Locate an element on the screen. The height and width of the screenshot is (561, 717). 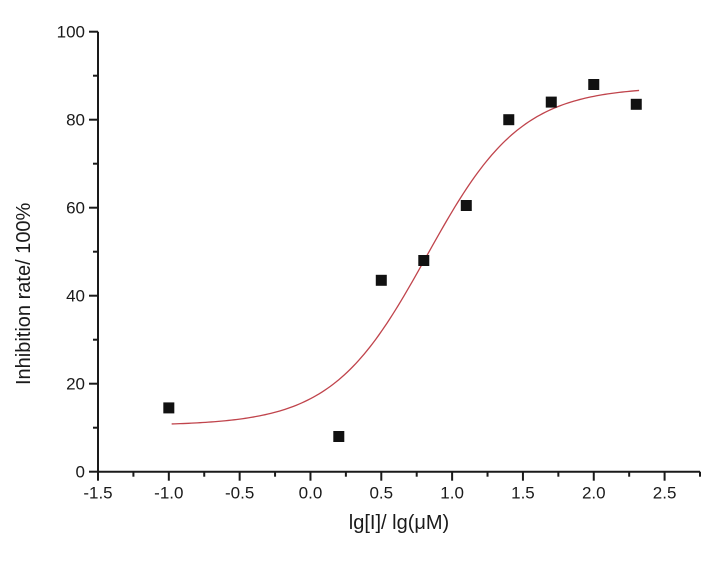
x-axis-title: lg[I]/ lg(μM) is located at coordinates (399, 523).